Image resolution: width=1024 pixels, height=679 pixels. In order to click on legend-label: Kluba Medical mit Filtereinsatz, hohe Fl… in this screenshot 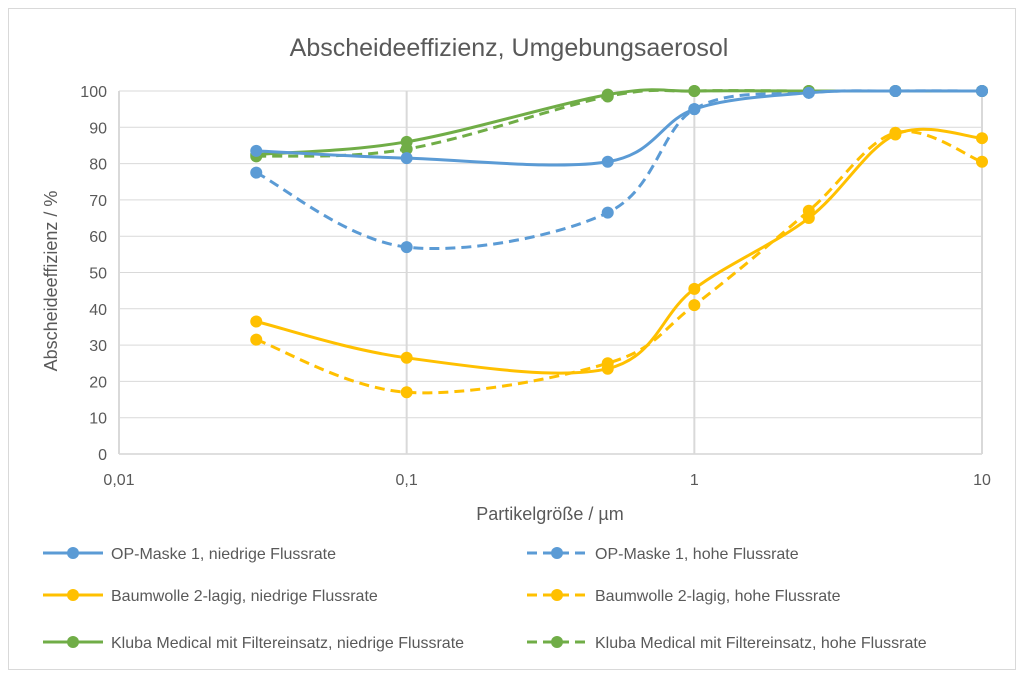, I will do `click(761, 643)`.